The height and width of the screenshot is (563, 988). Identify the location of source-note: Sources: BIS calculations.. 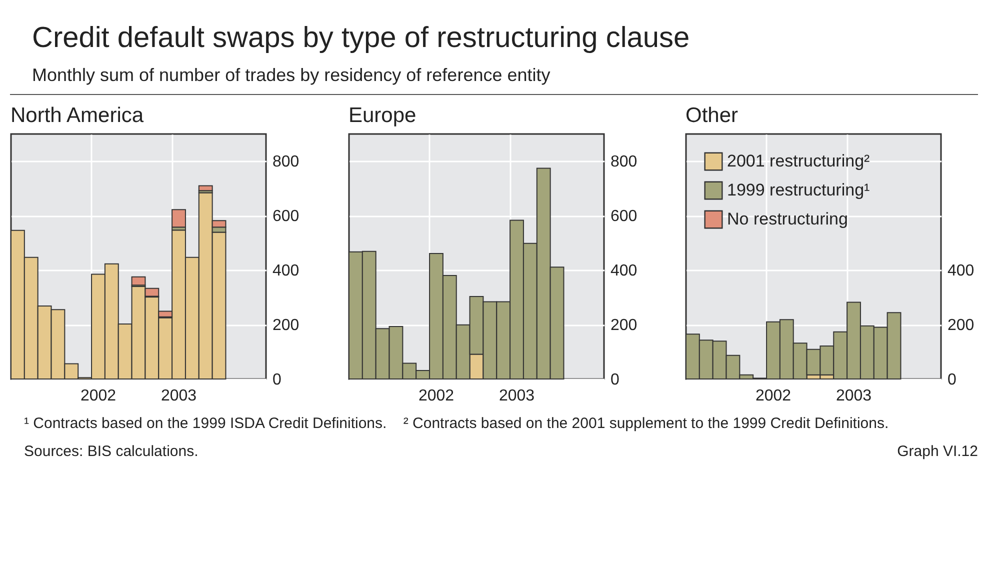
(111, 452).